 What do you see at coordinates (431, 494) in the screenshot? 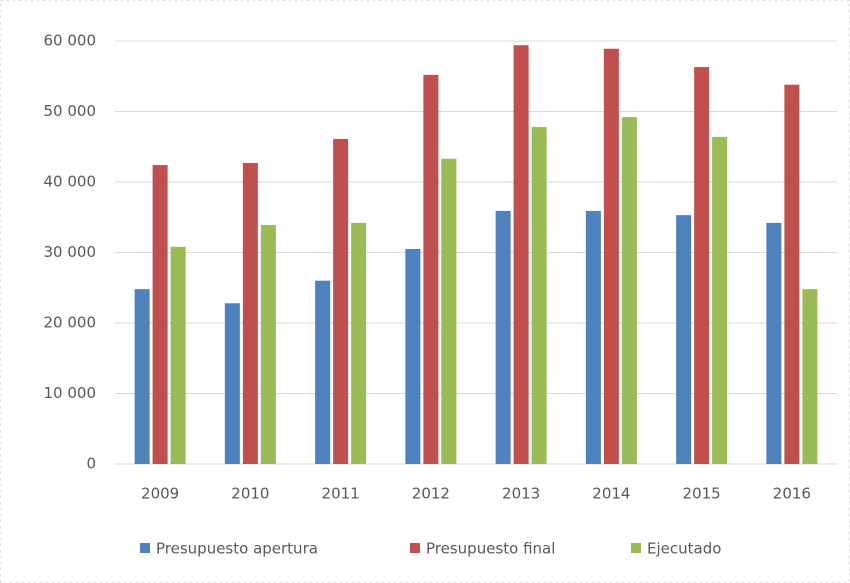
I see `x-tick-label: 2012` at bounding box center [431, 494].